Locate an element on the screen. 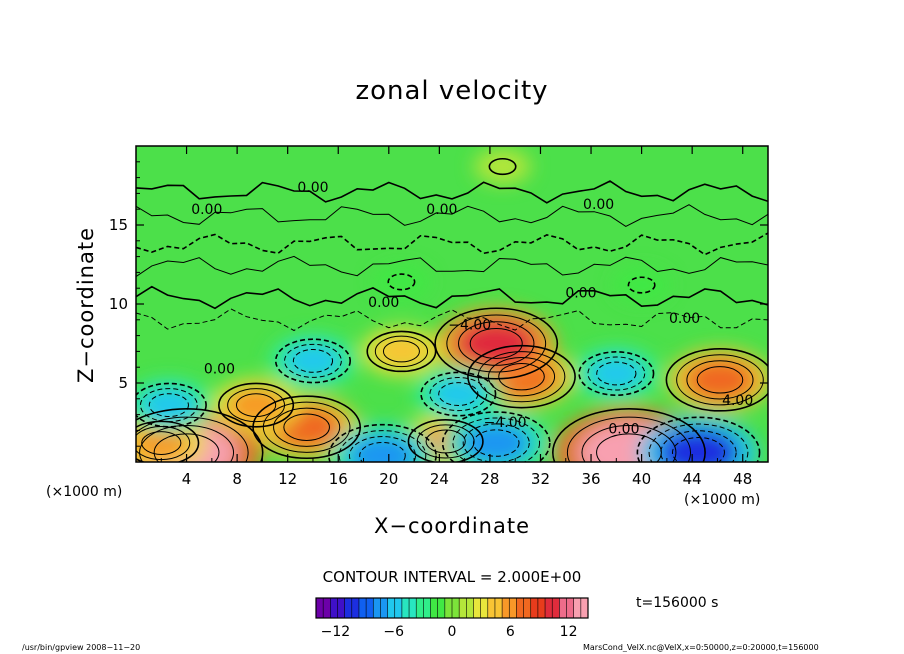 The image size is (904, 654). colorbar-tick-label-4: 12 is located at coordinates (569, 632).